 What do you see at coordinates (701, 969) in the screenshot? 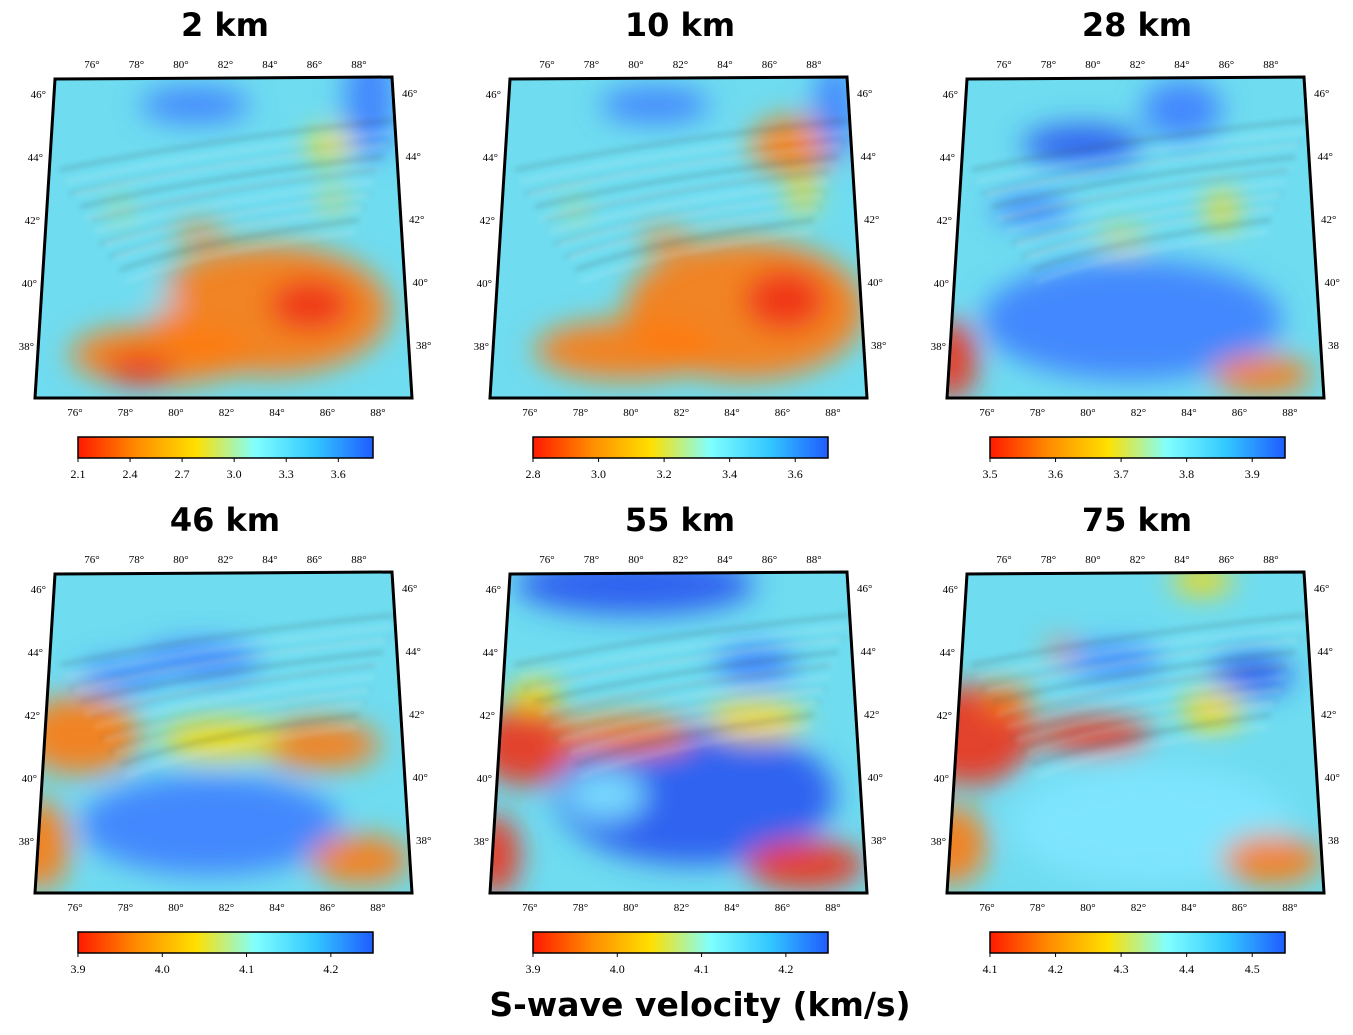
I see `colorbar-tick-label: 4.1` at bounding box center [701, 969].